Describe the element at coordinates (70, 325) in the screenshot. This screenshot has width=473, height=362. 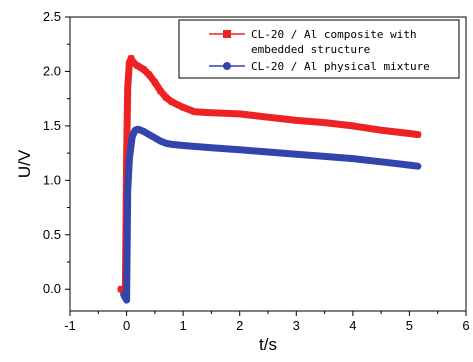
I see `x-tick-label: -1` at that location.